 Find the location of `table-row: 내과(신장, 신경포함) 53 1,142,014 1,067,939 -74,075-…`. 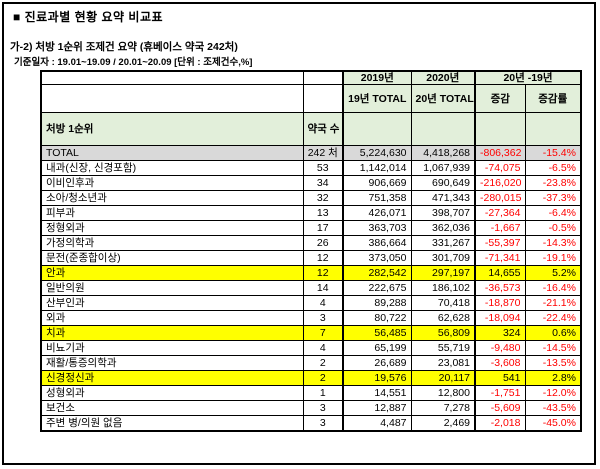

table-row: 내과(신장, 신경포함) 53 1,142,014 1,067,939 -74,075-… is located at coordinates (311, 168).